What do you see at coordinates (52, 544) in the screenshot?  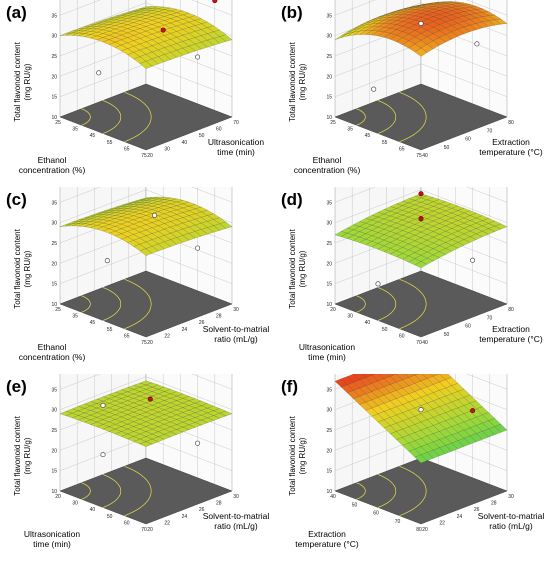 I see `x-axis-title: time (min)` at bounding box center [52, 544].